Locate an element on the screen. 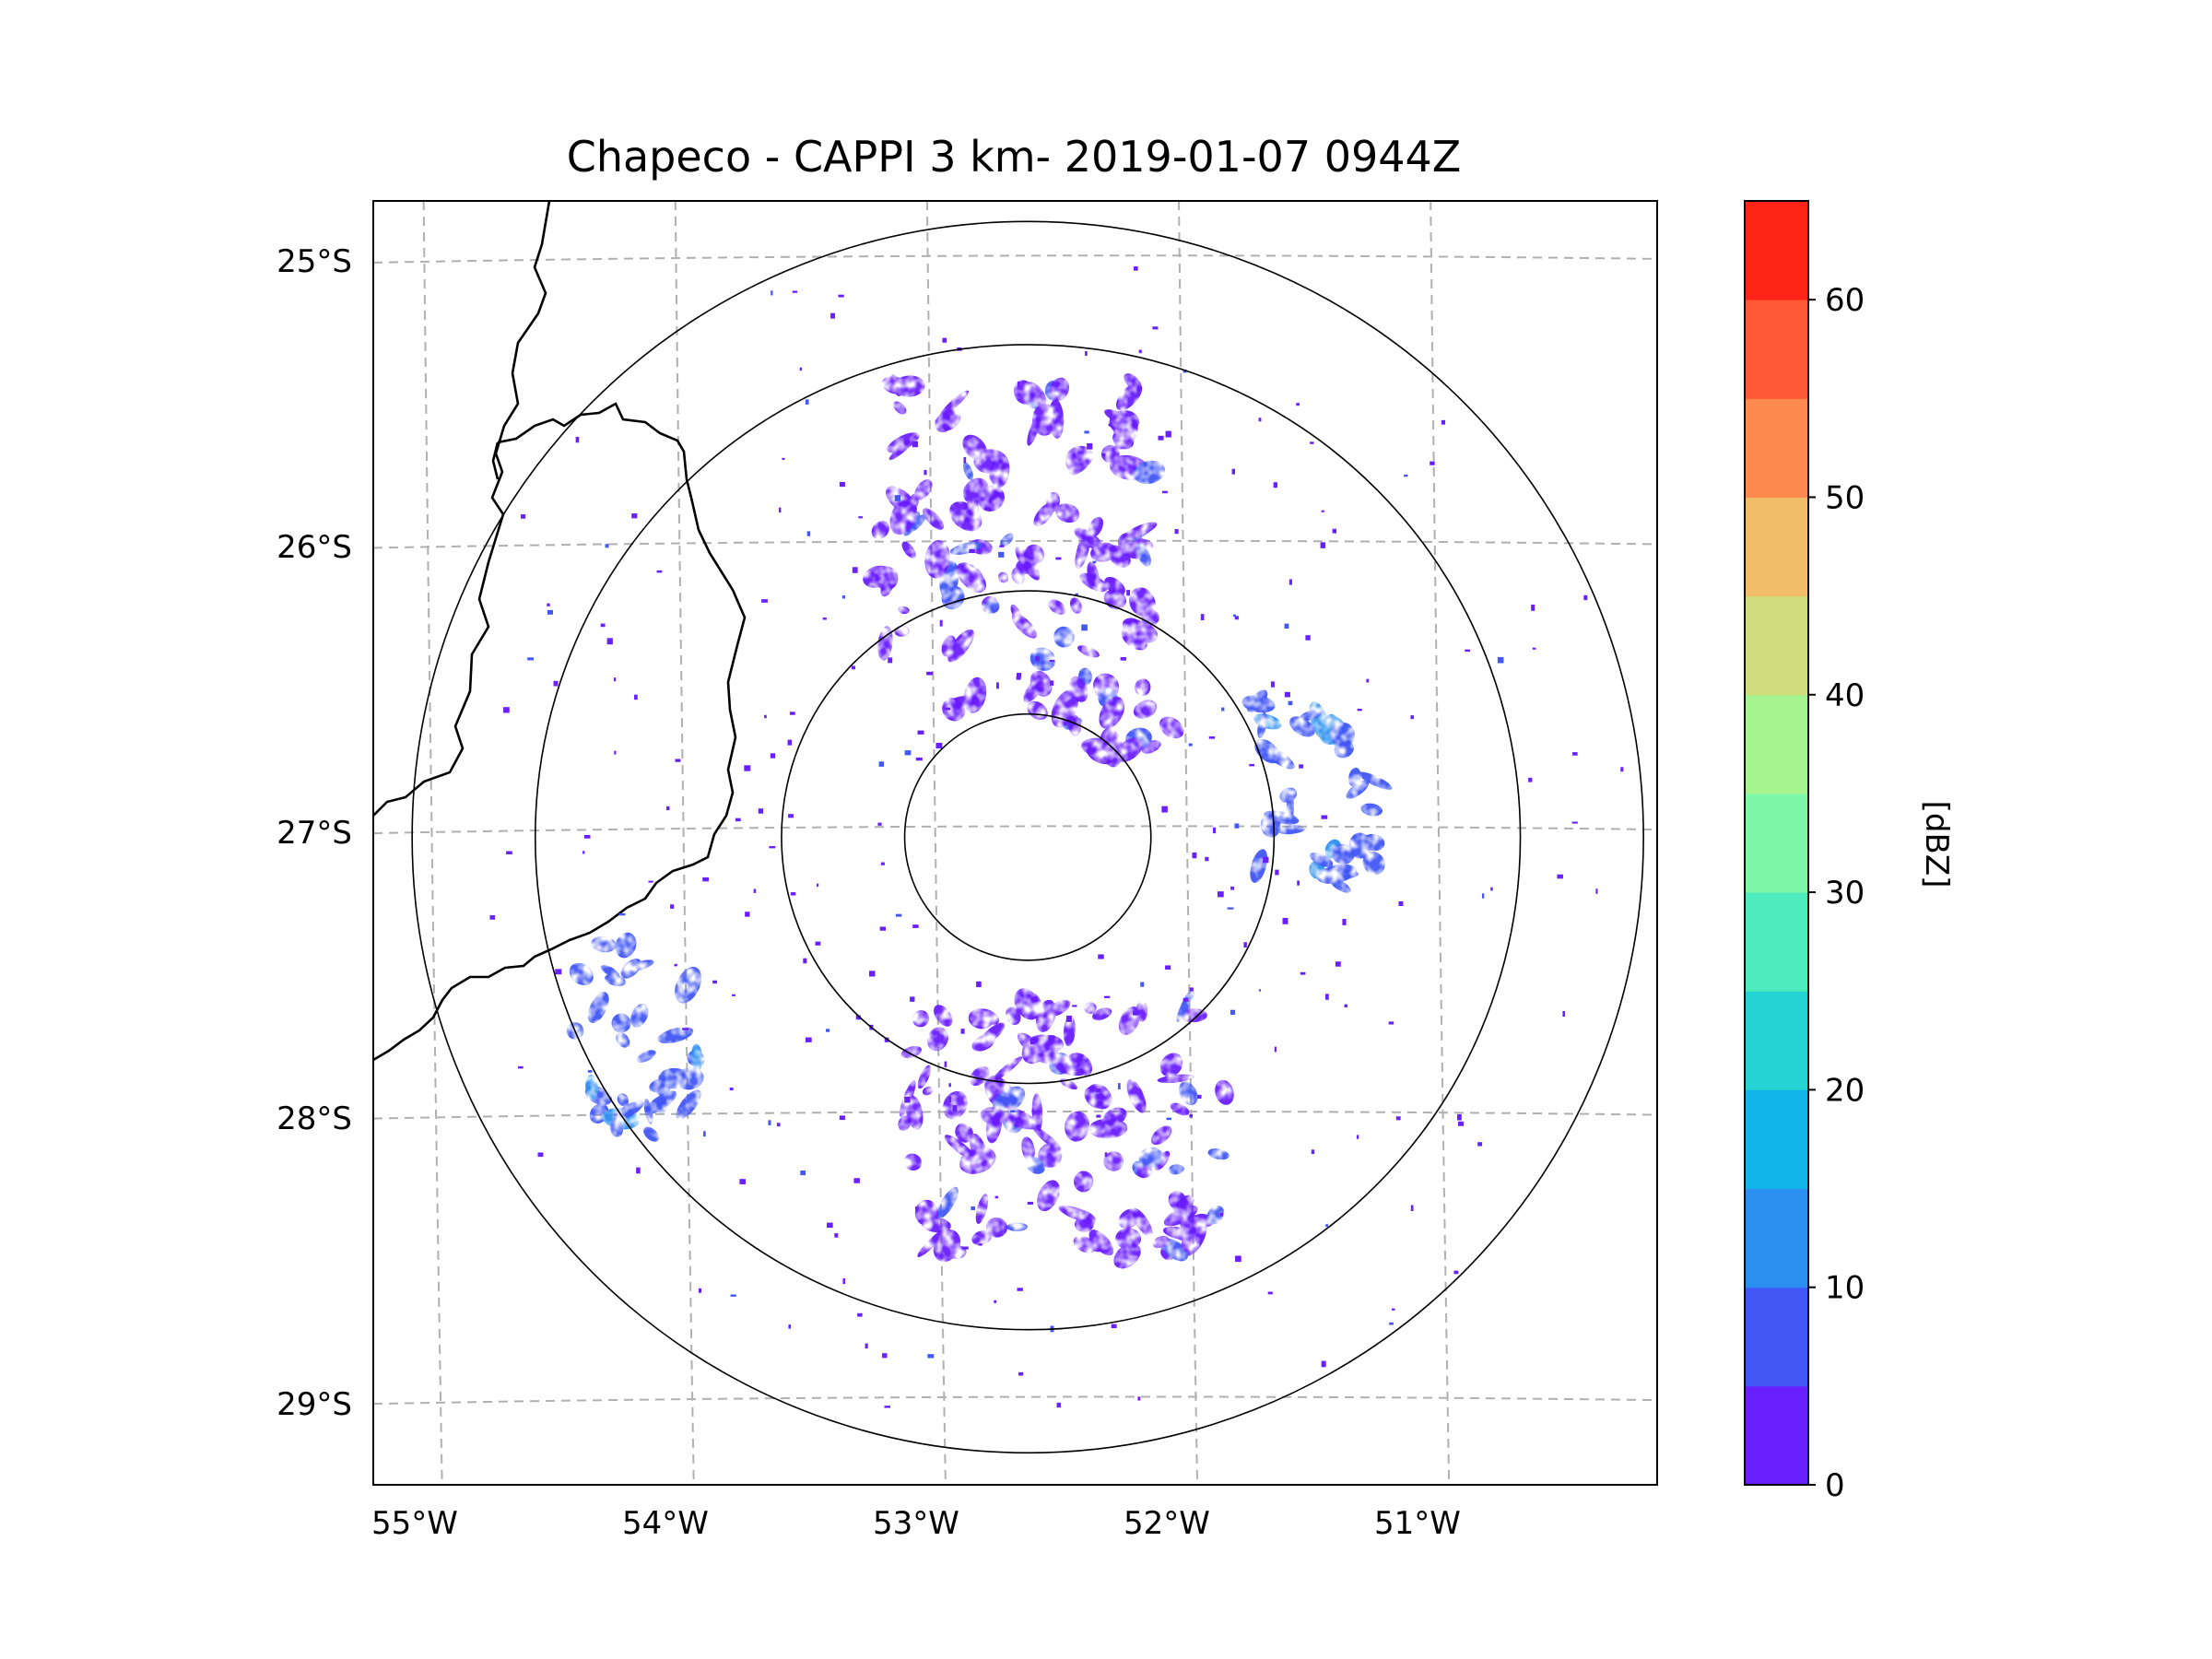 This screenshot has width=2212, height=1659. colorbar-tick-label: 20 is located at coordinates (1845, 1090).